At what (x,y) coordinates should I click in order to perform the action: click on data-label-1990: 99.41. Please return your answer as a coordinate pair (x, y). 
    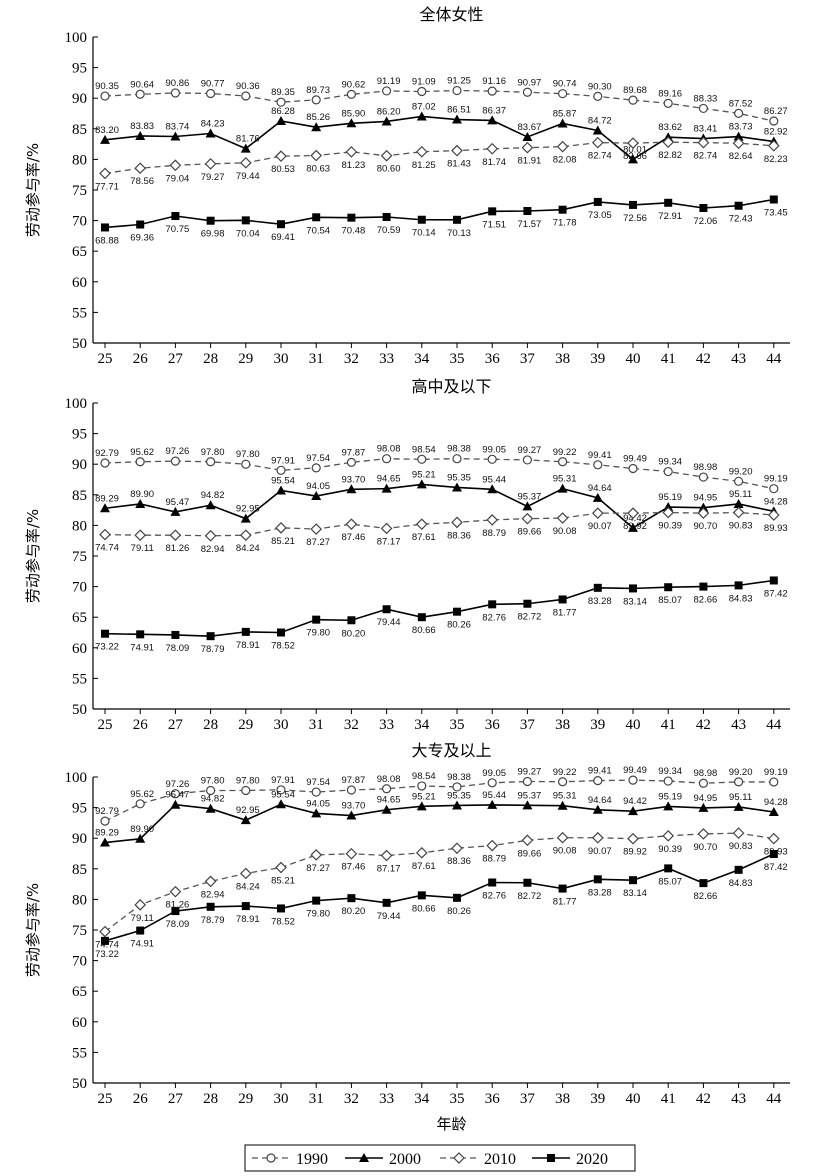
    Looking at the image, I should click on (600, 771).